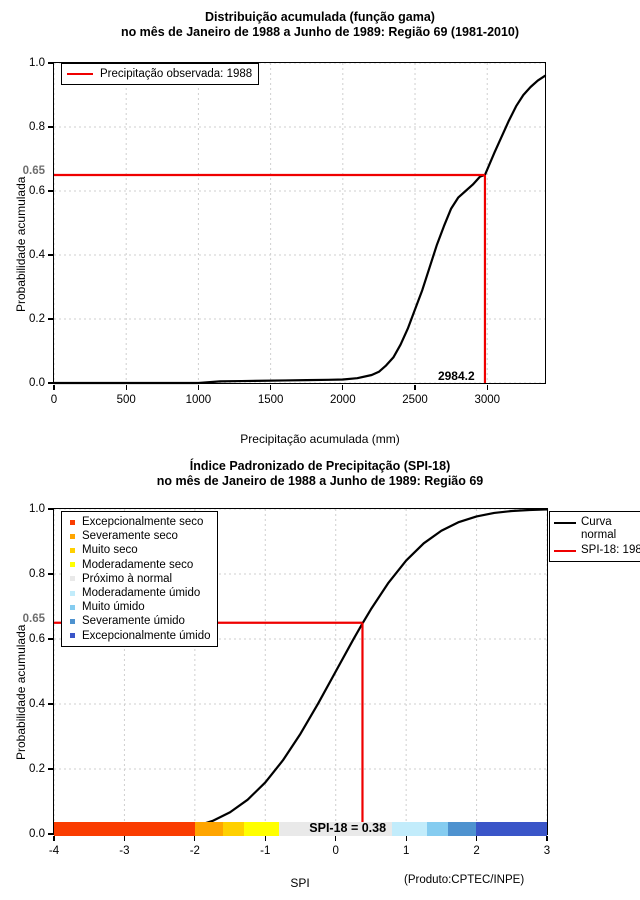 The height and width of the screenshot is (900, 640). I want to click on y-tick-label: 0.2, so click(37, 769).